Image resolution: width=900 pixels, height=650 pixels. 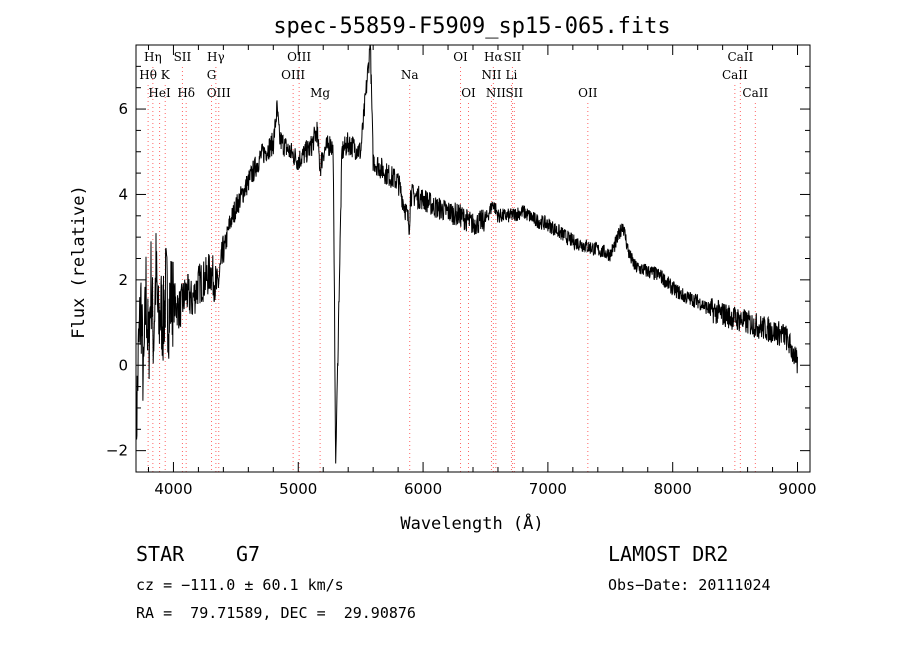 What do you see at coordinates (276, 613) in the screenshot?
I see `coordinates: RA = 79.71589, DEC = 29.90876` at bounding box center [276, 613].